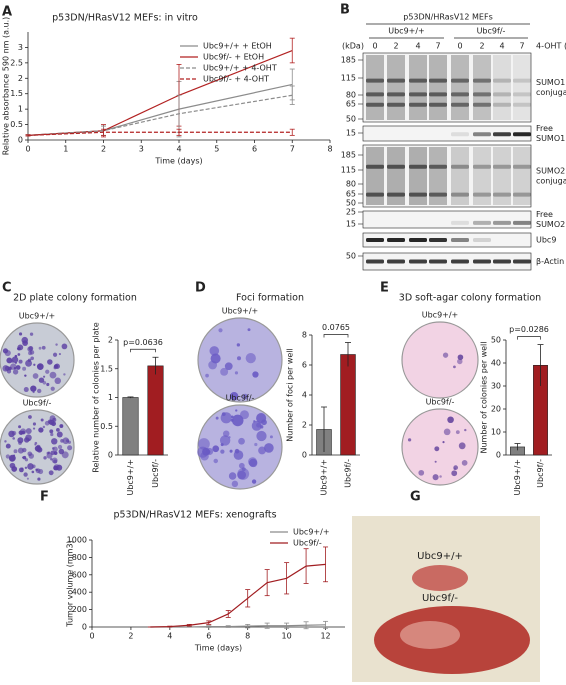 Image resolution: width=566 pixels, height=685 pixels. Describe the element at coordinates (304, 425) in the screenshot. I see `y-tick-label: 2` at that location.